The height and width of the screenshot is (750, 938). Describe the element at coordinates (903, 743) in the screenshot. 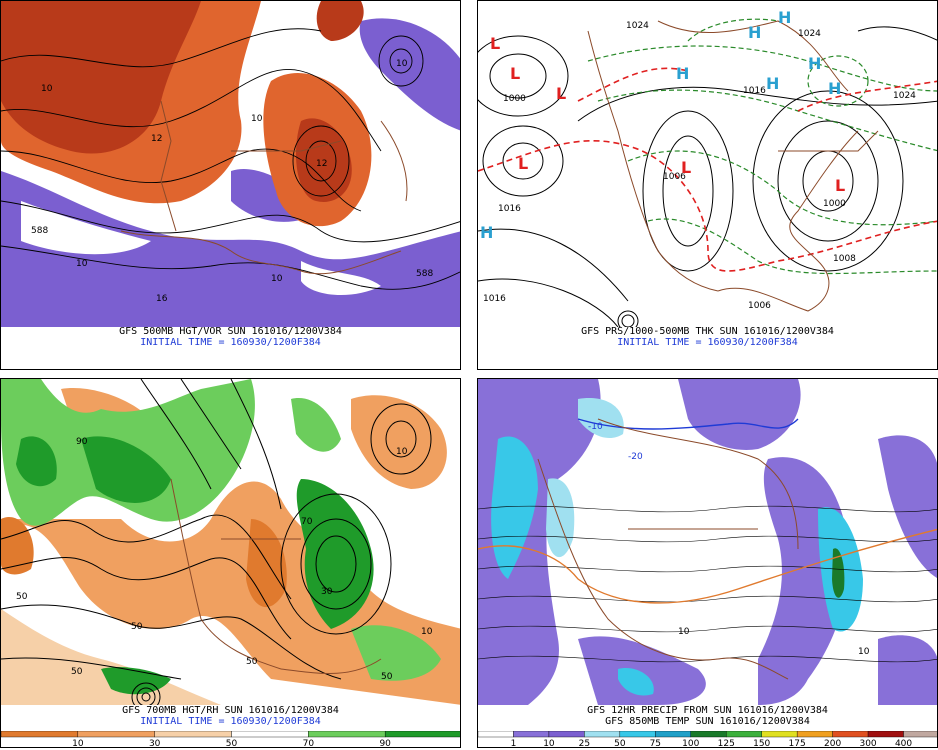

I see `legend-label: 400` at that location.